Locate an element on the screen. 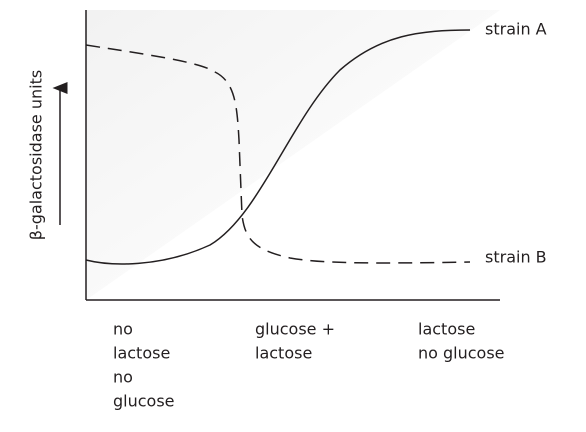  condition-label: no glucose is located at coordinates (461, 353).